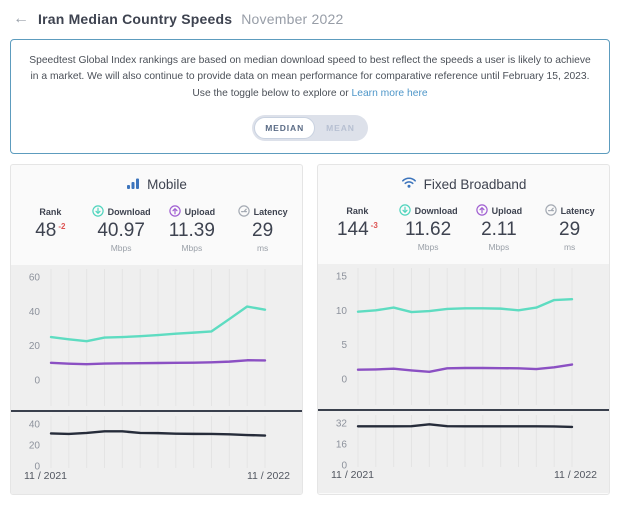 The width and height of the screenshot is (620, 509). What do you see at coordinates (133, 184) in the screenshot?
I see `mobile-bars-icon` at bounding box center [133, 184].